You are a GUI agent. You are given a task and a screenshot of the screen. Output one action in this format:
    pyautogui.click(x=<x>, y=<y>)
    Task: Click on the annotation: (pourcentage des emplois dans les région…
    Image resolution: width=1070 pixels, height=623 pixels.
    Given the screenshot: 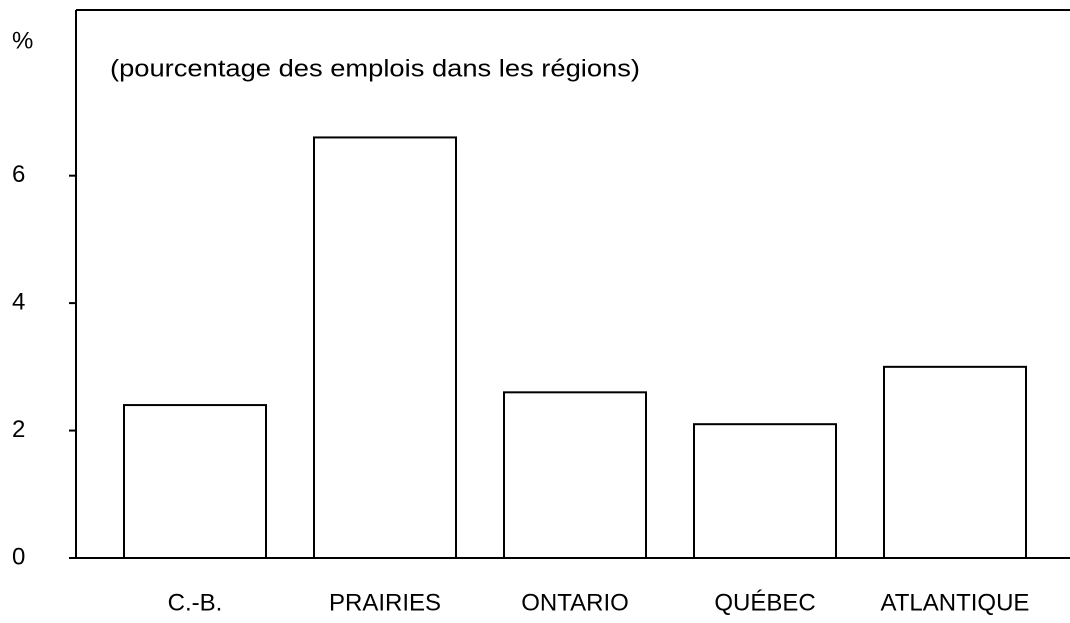 What is the action you would take?
    pyautogui.click(x=375, y=68)
    